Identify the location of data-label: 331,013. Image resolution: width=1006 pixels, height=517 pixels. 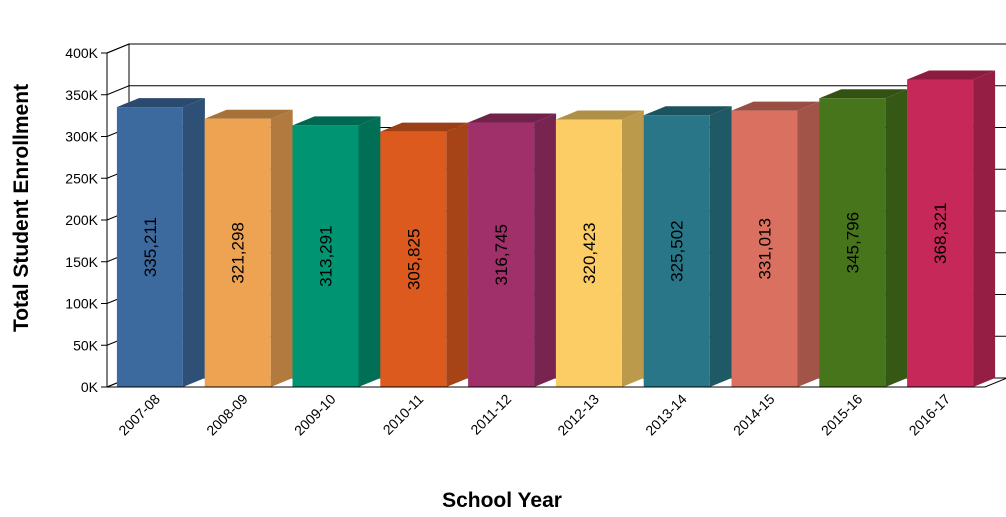
(765, 248).